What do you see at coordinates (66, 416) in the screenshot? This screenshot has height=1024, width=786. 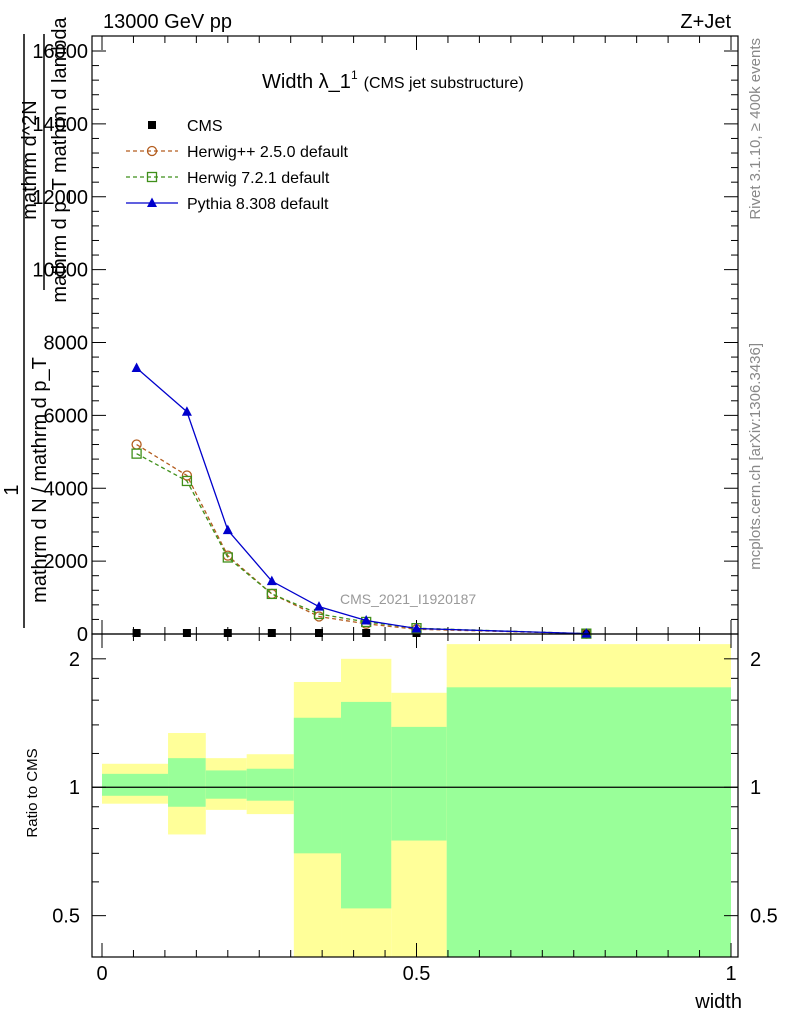 I see `main-ytick-label-3: 6000` at bounding box center [66, 416].